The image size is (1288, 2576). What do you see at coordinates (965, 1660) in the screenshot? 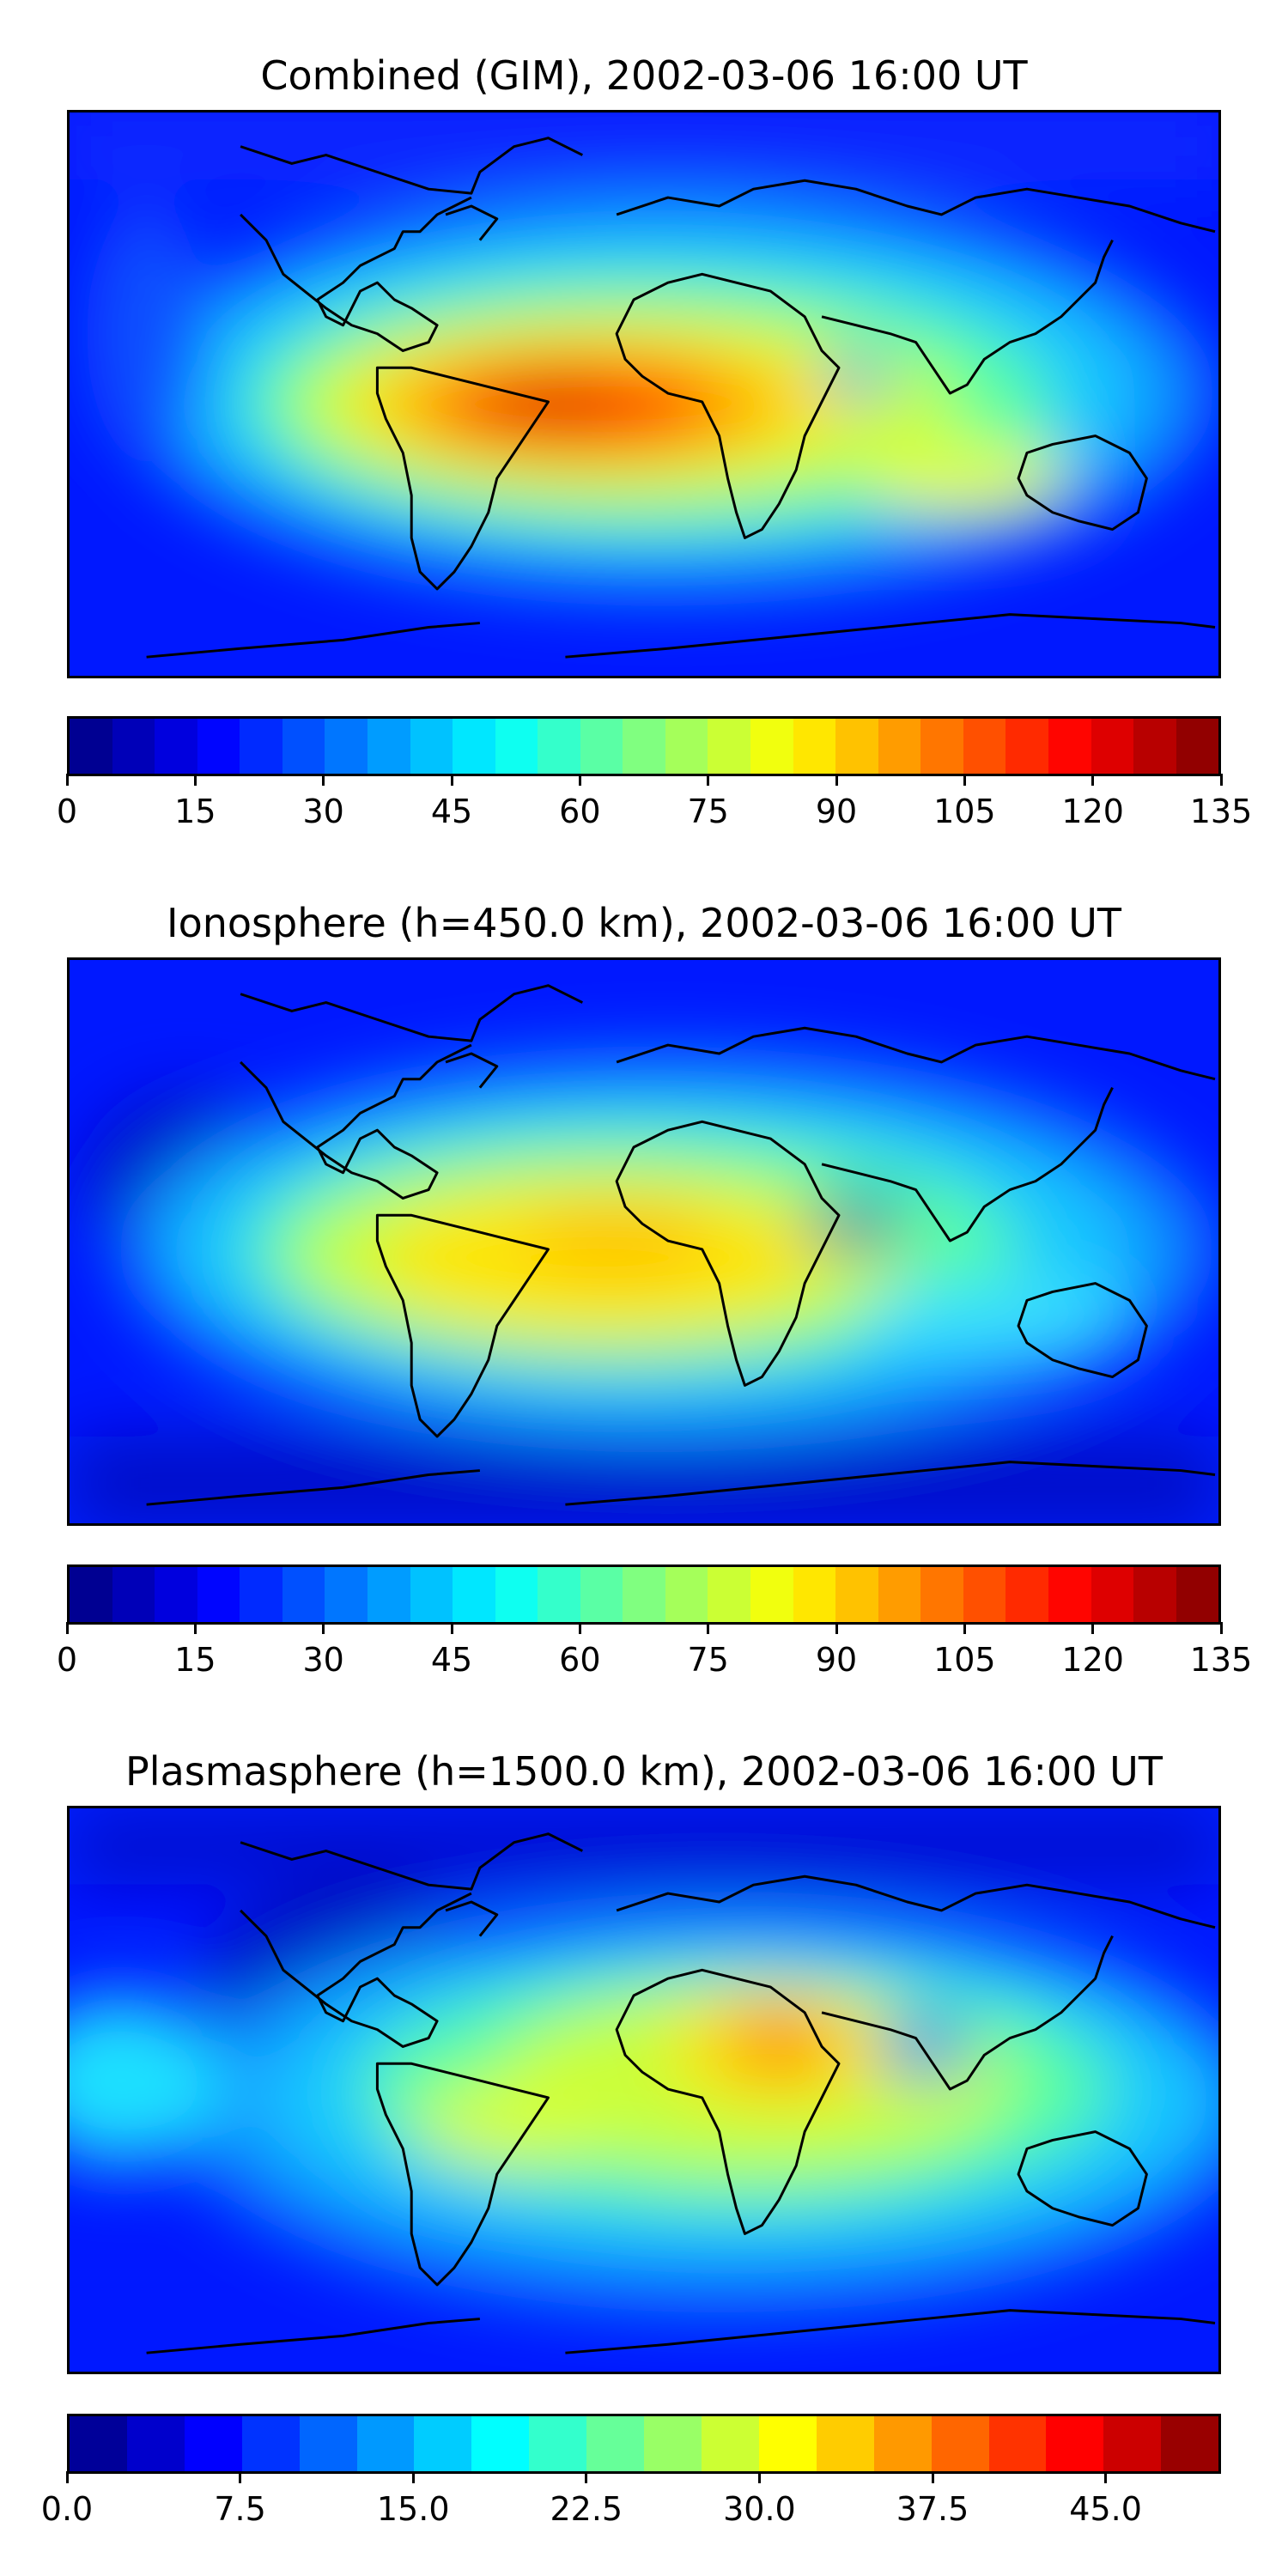
I see `tick-label: 105` at bounding box center [965, 1660].